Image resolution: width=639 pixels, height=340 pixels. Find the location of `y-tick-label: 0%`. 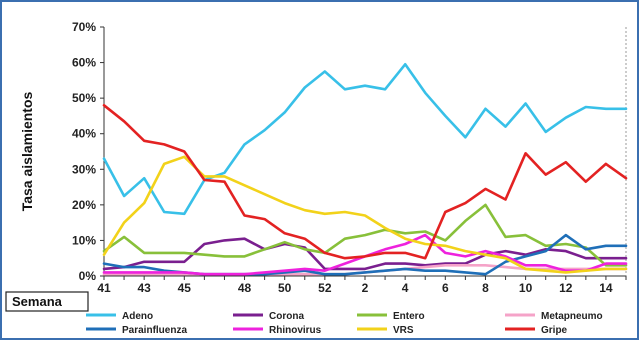

y-tick-label: 0% is located at coordinates (88, 276).